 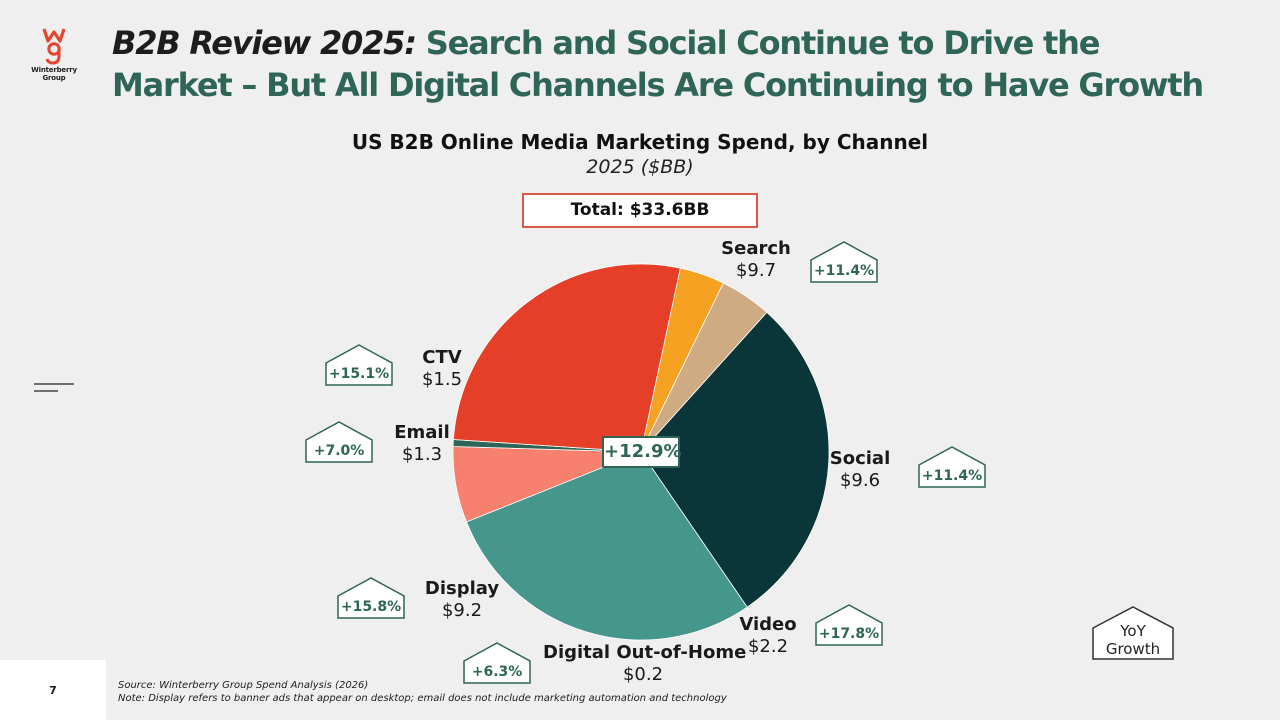 I want to click on label-search: Search $9.7, so click(x=756, y=260).